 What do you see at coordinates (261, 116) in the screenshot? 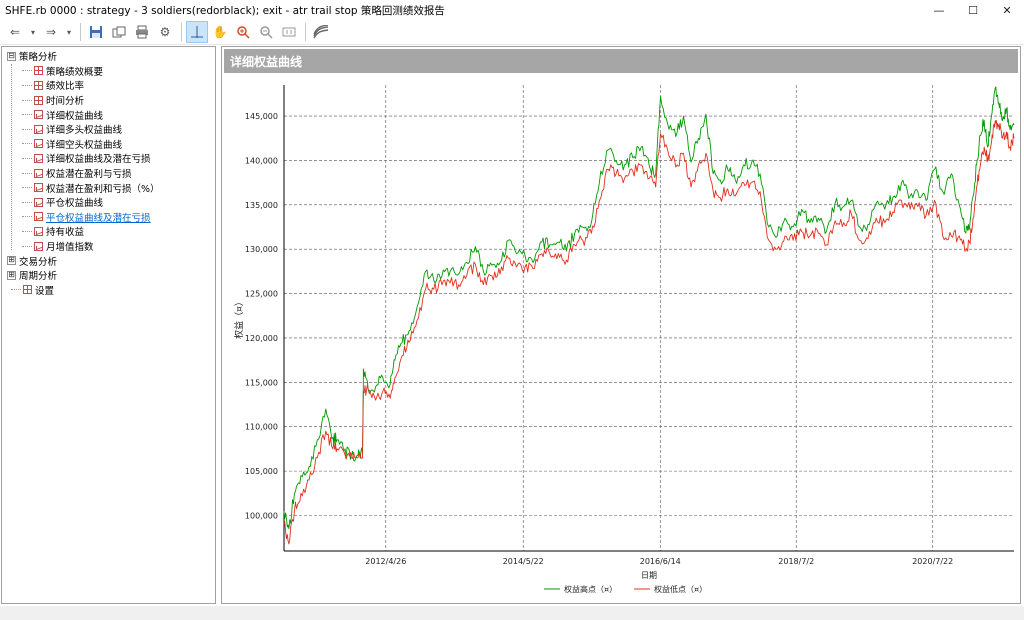
I see `y-tick-label: 145,000` at bounding box center [261, 116].